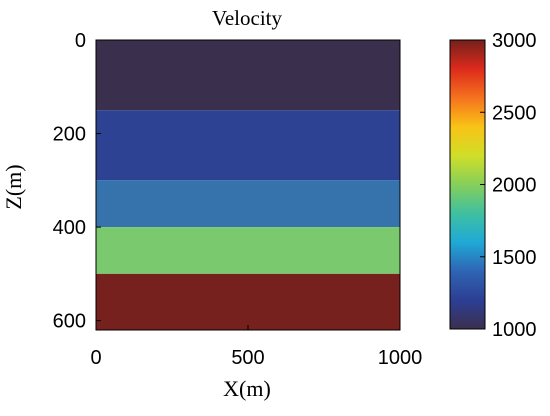  I want to click on colorbar-tick-label: 2000, so click(514, 186).